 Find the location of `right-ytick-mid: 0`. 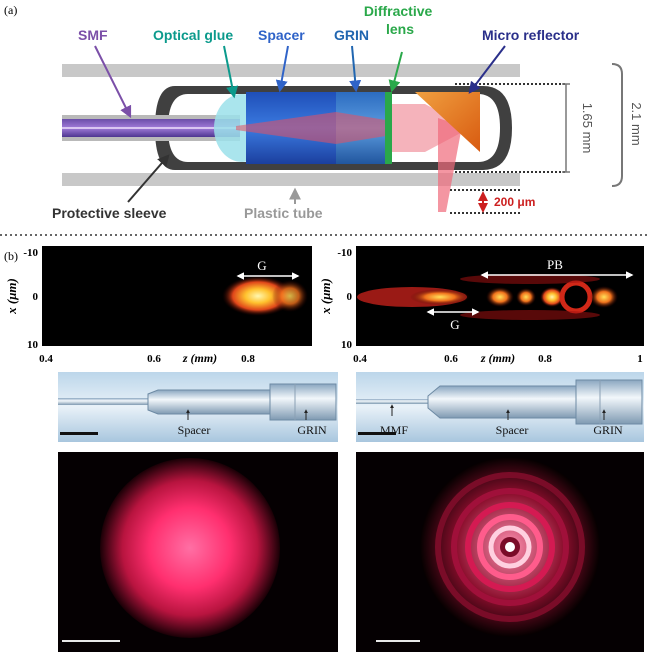

right-ytick-mid: 0 is located at coordinates (350, 297).